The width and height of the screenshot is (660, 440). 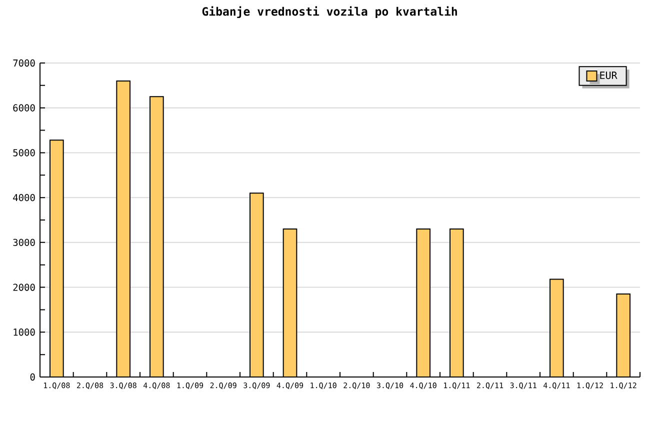 I want to click on y-tick-label: 6000, so click(x=24, y=108).